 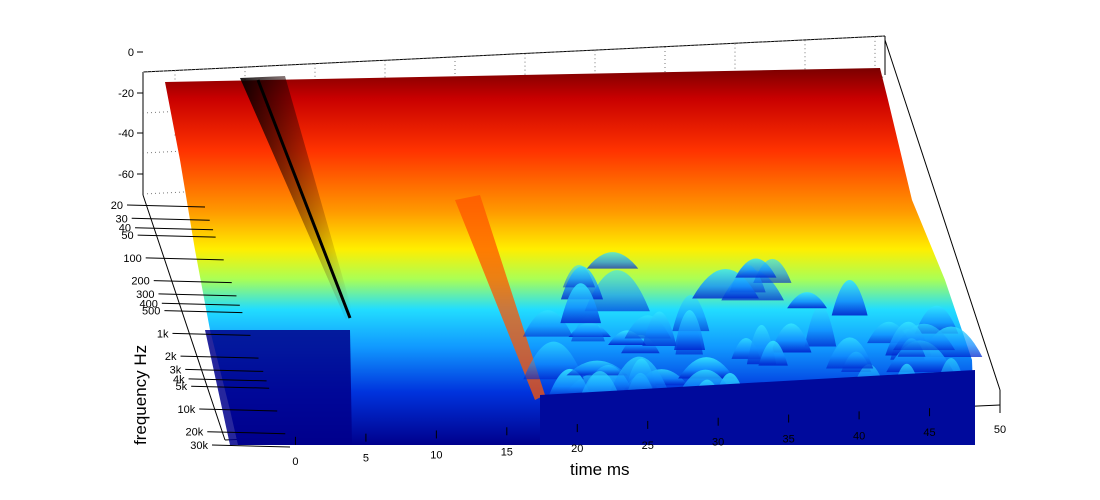 What do you see at coordinates (176, 370) in the screenshot?
I see `frequency-tick-label: 3k` at bounding box center [176, 370].